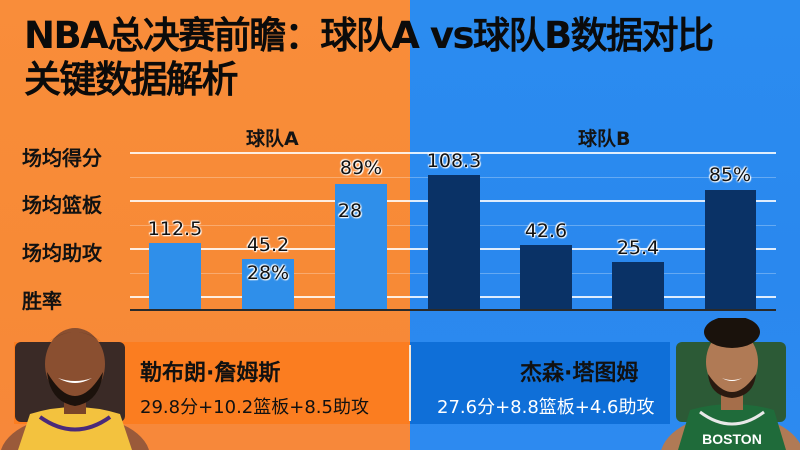 Image resolution: width=800 pixels, height=450 pixels. What do you see at coordinates (75, 386) in the screenshot?
I see `player-a-avatar` at bounding box center [75, 386].